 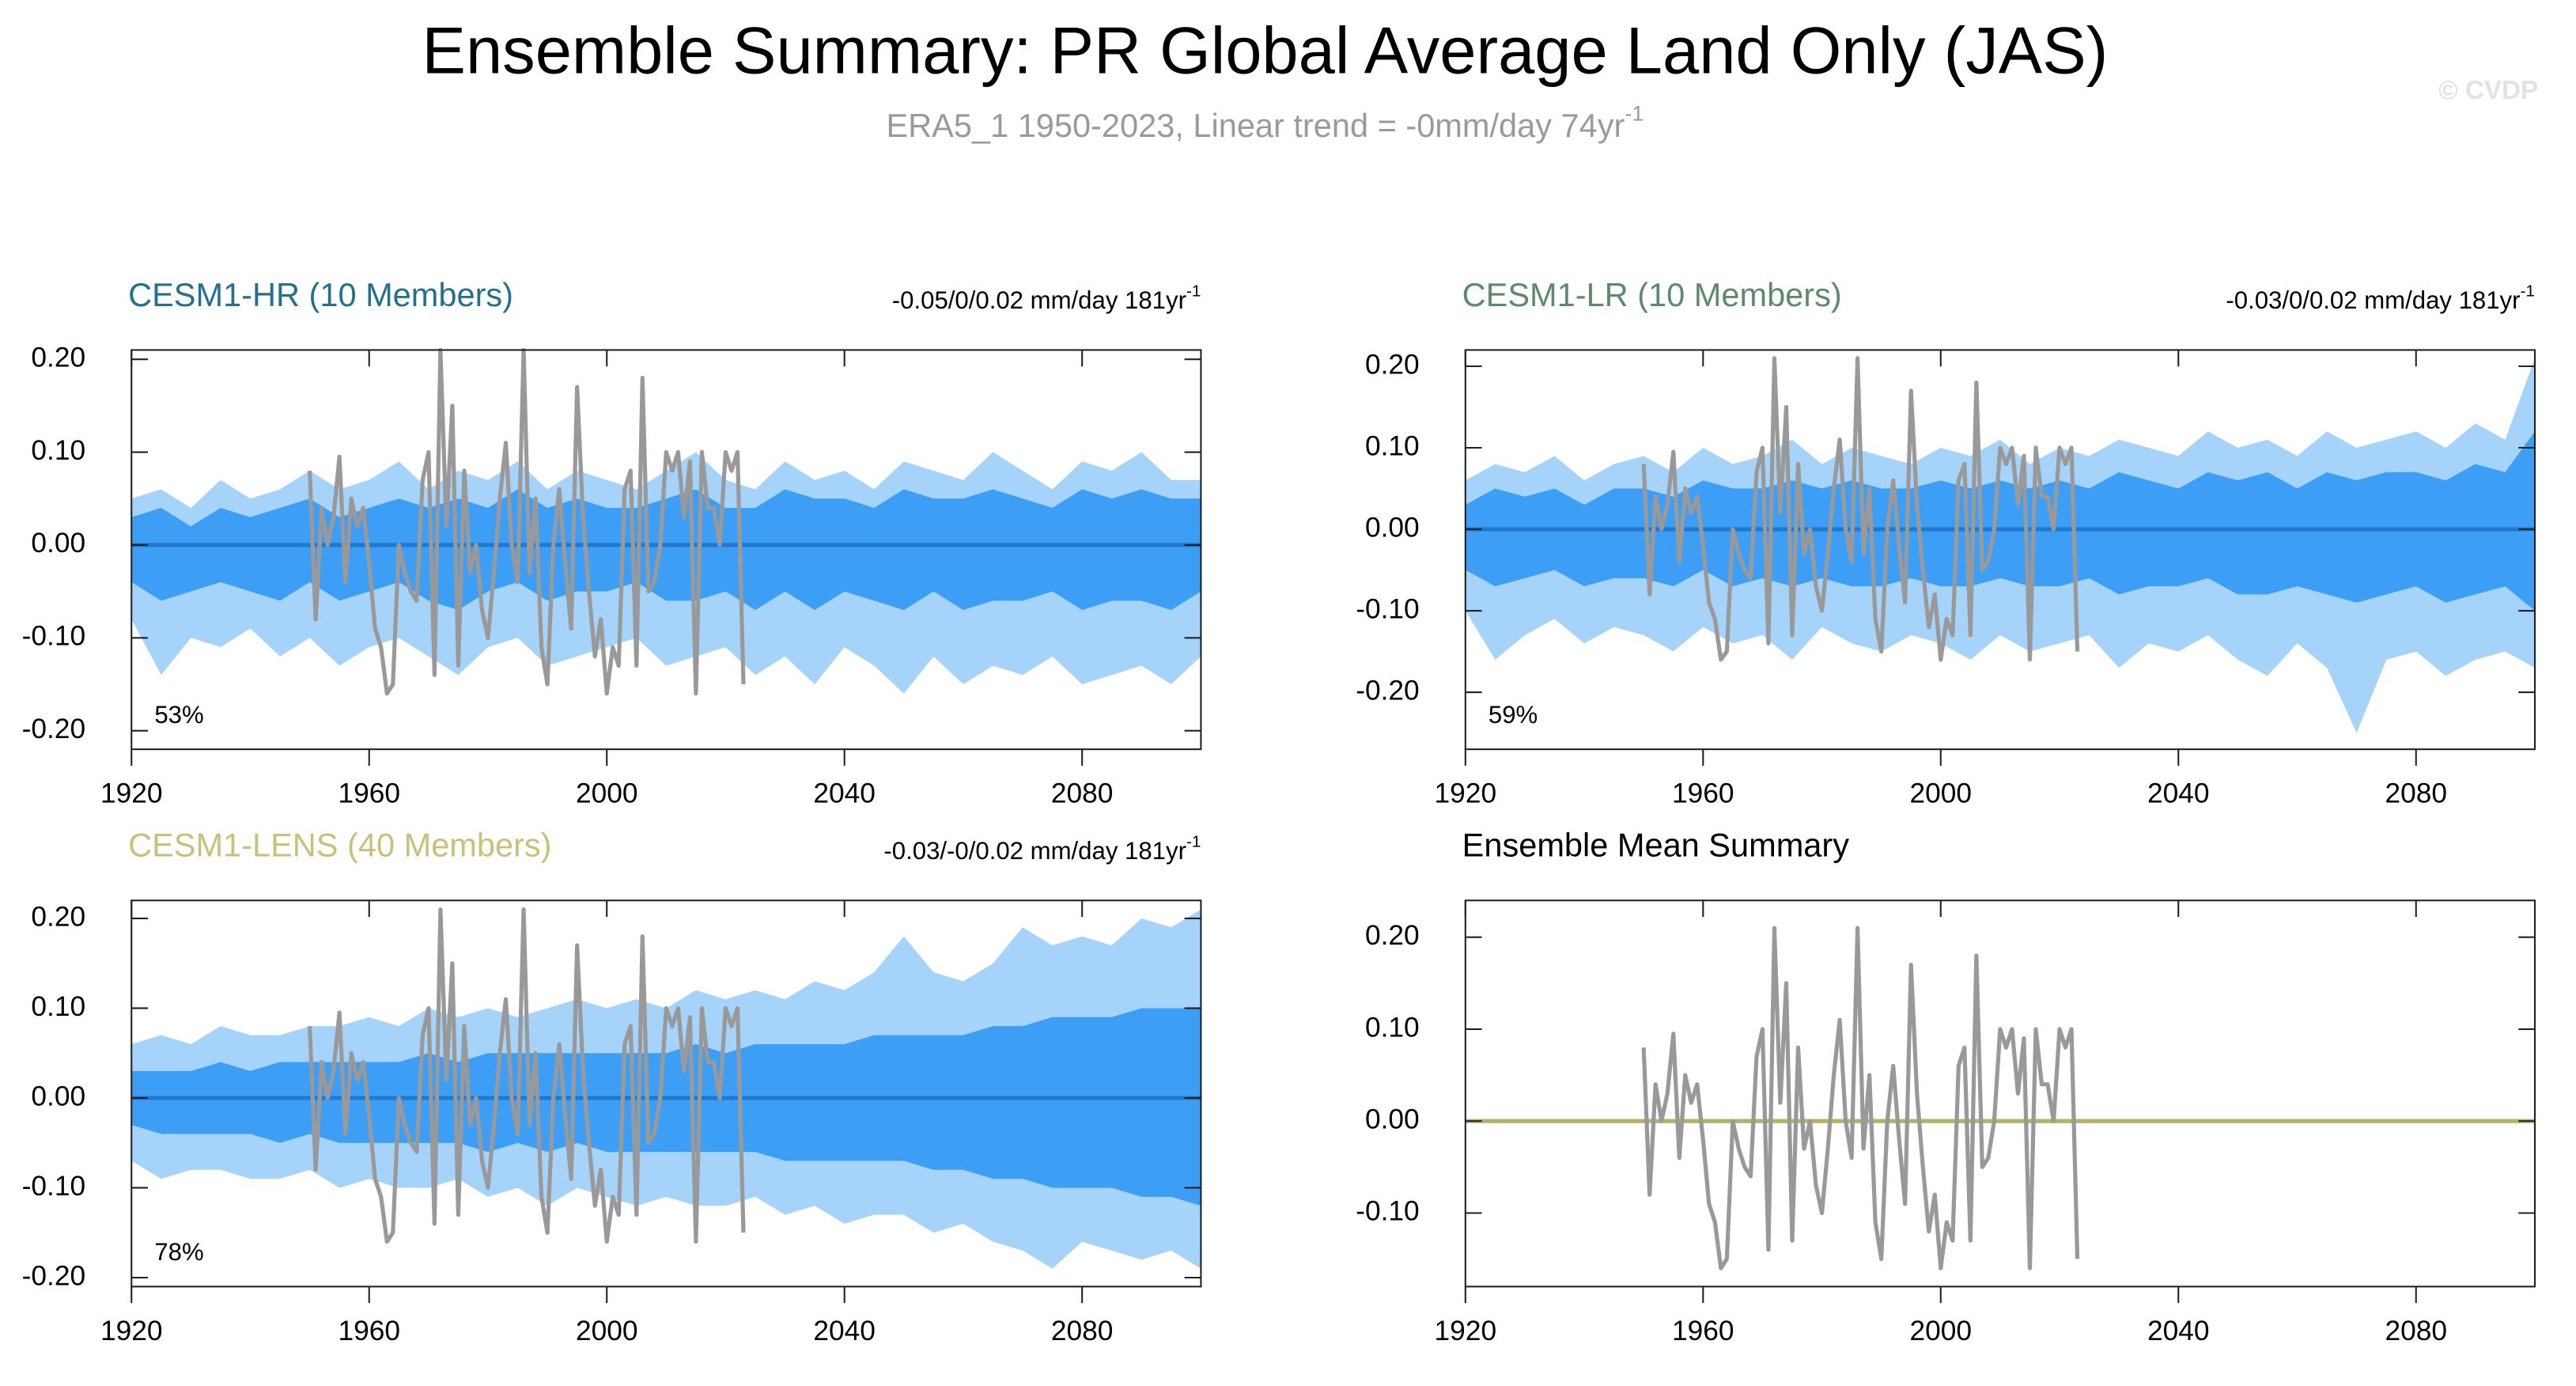 I want to click on panel-title: CESM1-LR (10 Members), so click(x=1652, y=295).